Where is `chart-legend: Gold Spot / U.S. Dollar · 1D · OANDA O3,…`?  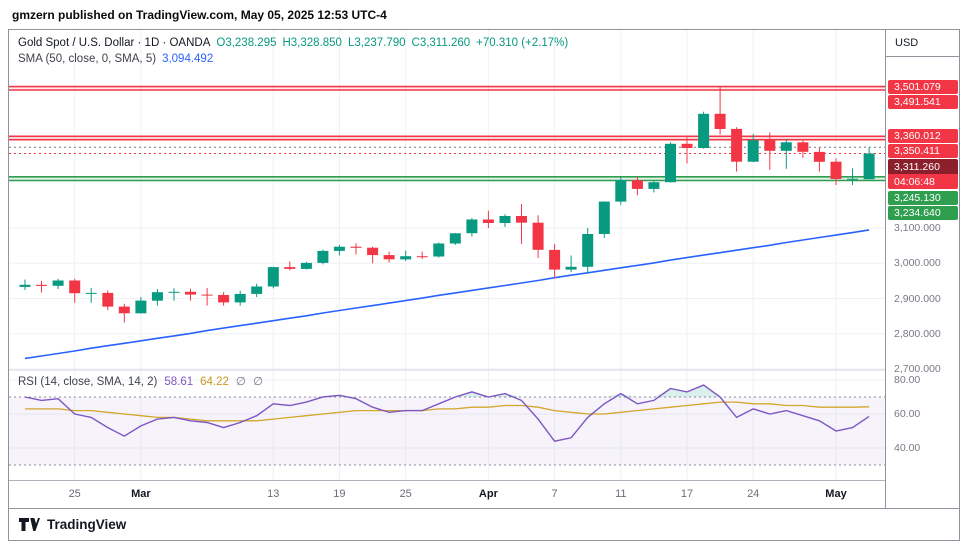 chart-legend: Gold Spot / U.S. Dollar · 1D · OANDA O3,… is located at coordinates (293, 53).